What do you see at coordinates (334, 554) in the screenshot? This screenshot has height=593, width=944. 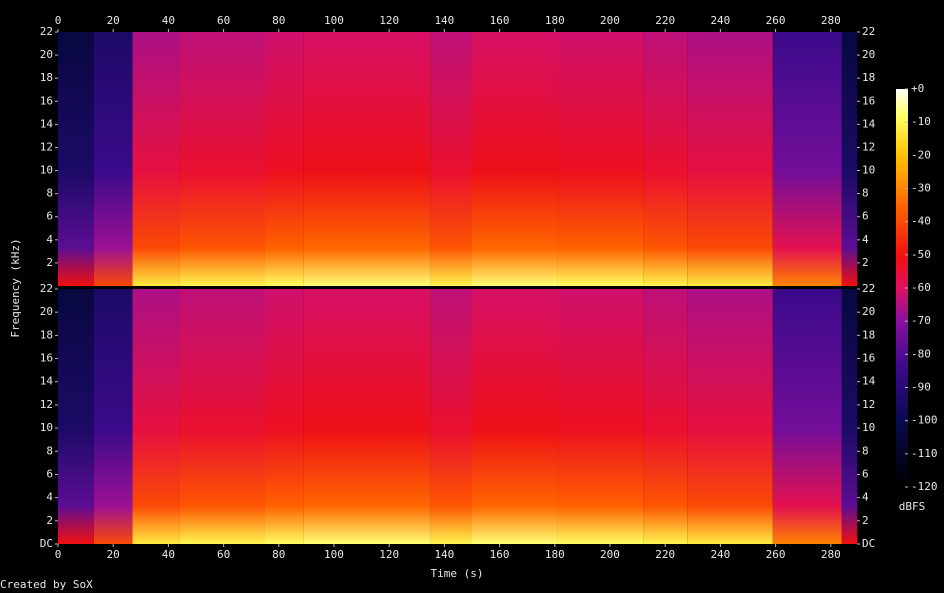 I see `x-tick-label: 100` at bounding box center [334, 554].